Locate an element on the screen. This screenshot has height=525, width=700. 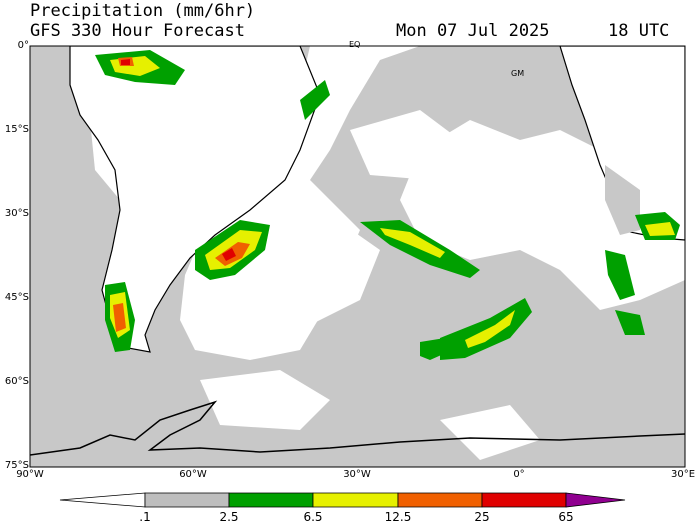
colorbar-label-5: 65 is located at coordinates (566, 517).